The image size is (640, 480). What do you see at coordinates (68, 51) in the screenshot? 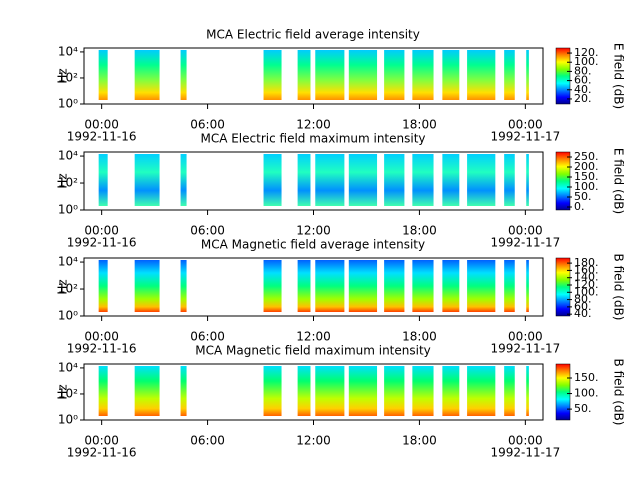
I see `y-tick-label: 10⁴` at bounding box center [68, 51].